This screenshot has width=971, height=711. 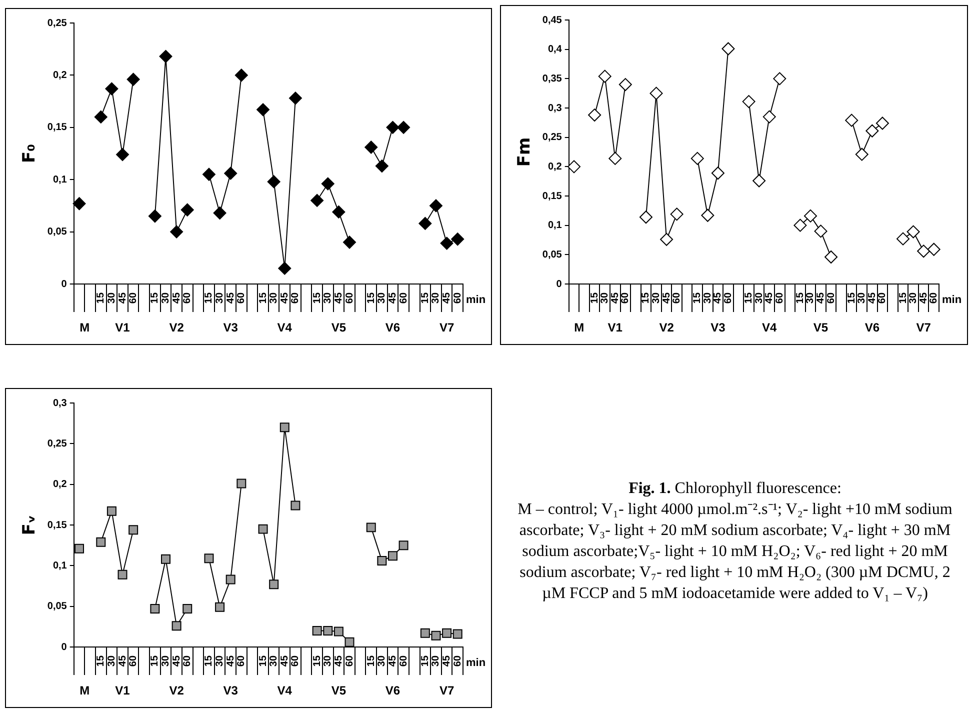 I want to click on text: M – control; V₁- light 4000 µmol.m⁻².s⁻¹; V₂- light +10 mM sodium ascorbate; V₃- light + 20 mM sodium ascorbate; V₄- light + 30 mM sodium ascorbate;V₅- light + 10 mM H₂O₂; V₆- red light + 20 mM sodium ascorbate; V₇- red light + 10 mM H₂O₂ (300 µM DCMU, 2 µM FCCP and 5 mM iodoacetamide were added to V₁ – V₇), so click(x=735, y=552).